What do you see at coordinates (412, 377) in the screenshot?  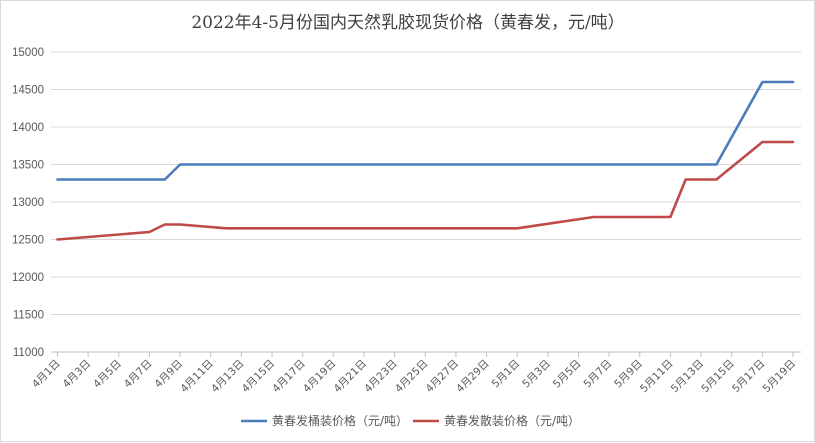 I see `x-tick-label: 4月25日` at bounding box center [412, 377].